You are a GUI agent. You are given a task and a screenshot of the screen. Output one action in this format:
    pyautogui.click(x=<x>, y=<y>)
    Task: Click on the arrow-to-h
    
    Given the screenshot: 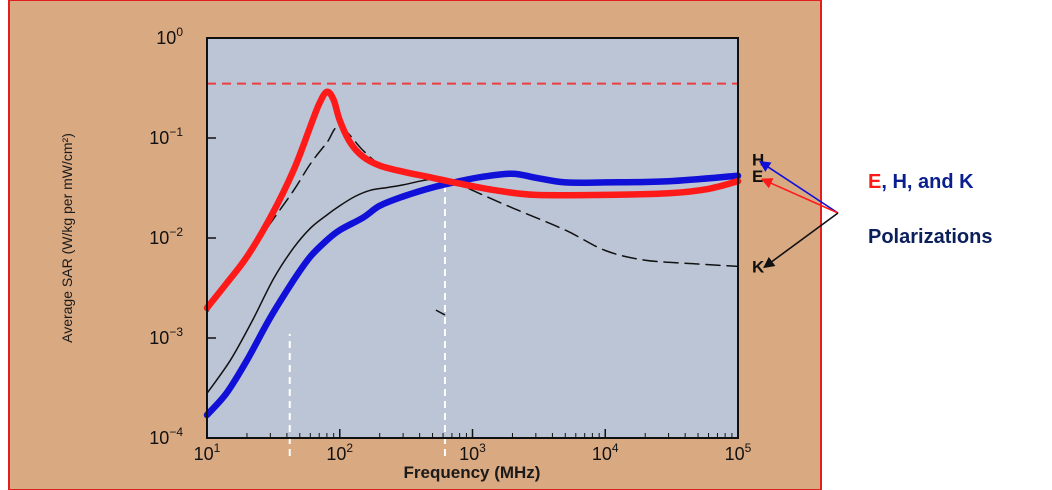 What is the action you would take?
    pyautogui.click(x=799, y=187)
    